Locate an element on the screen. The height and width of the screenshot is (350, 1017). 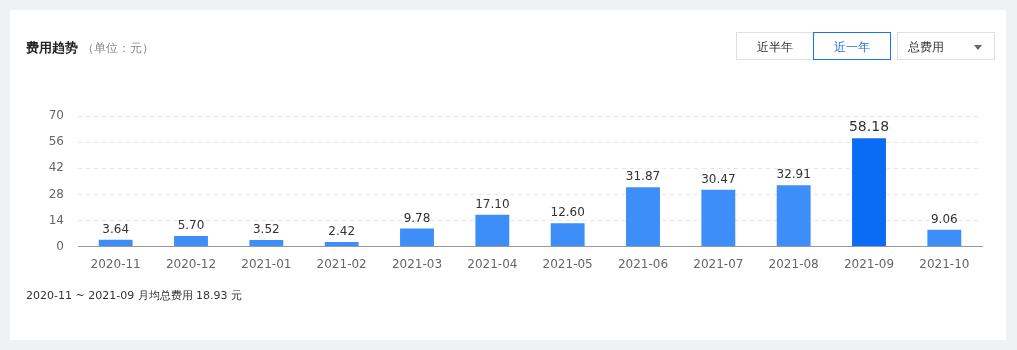
text: 近半年 is located at coordinates (775, 46).